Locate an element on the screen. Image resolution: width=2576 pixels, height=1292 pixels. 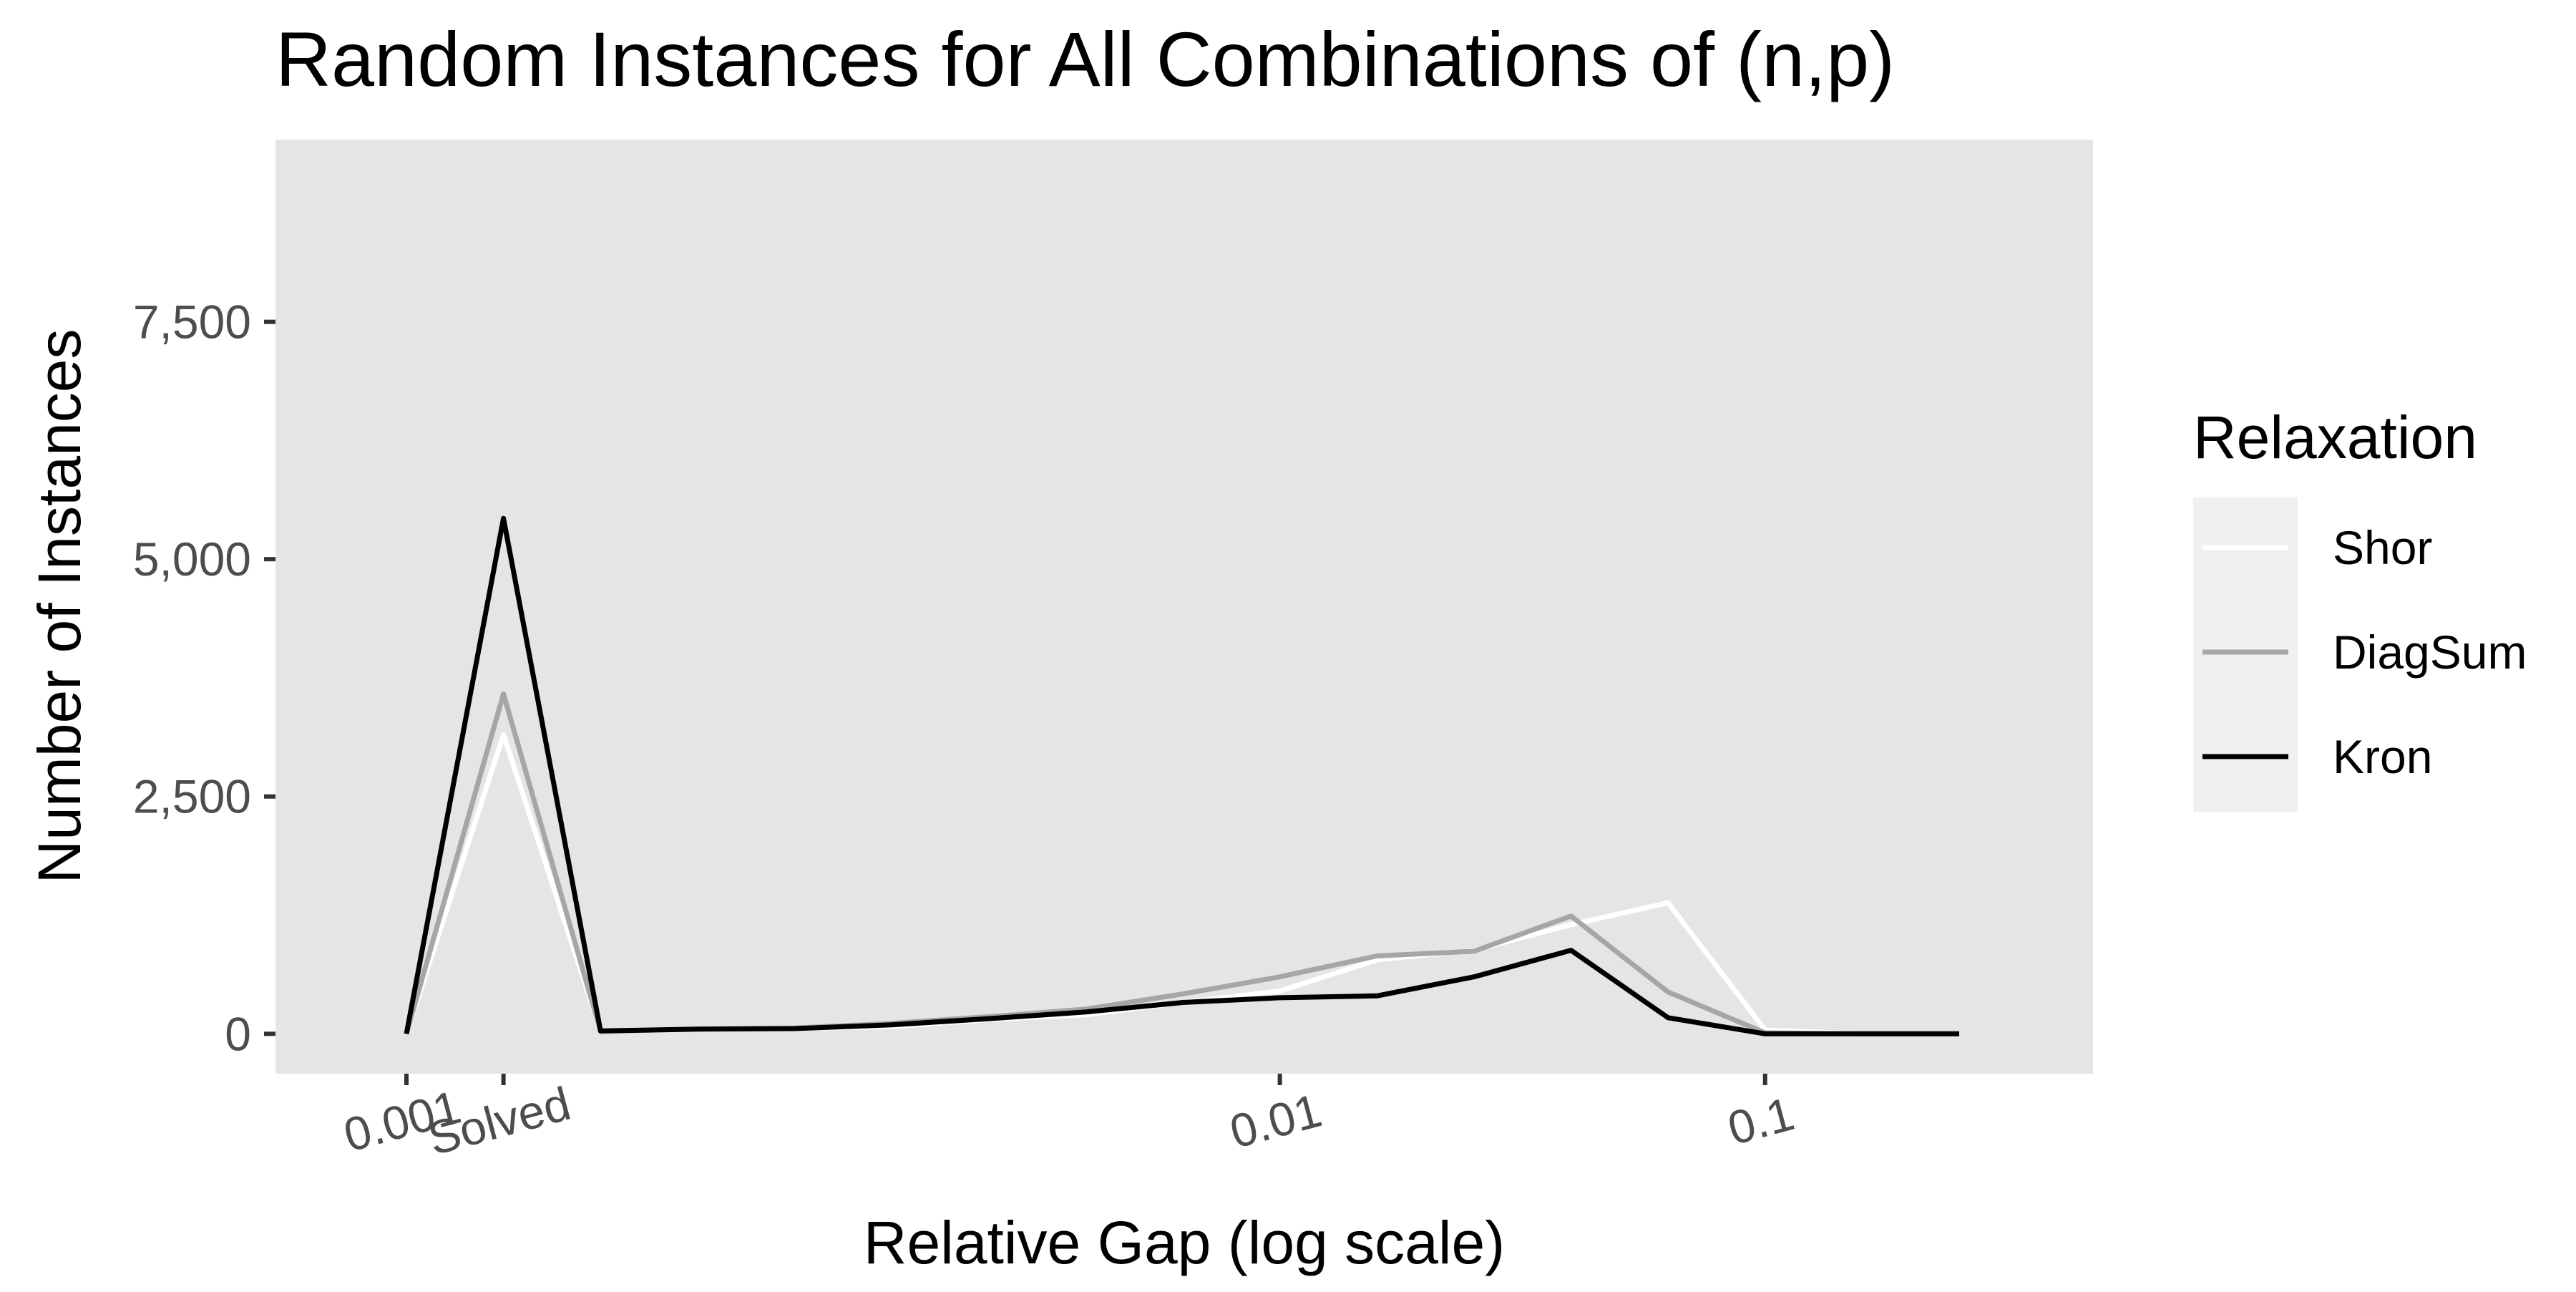
y-tick-label: 5,000 is located at coordinates (192, 559).